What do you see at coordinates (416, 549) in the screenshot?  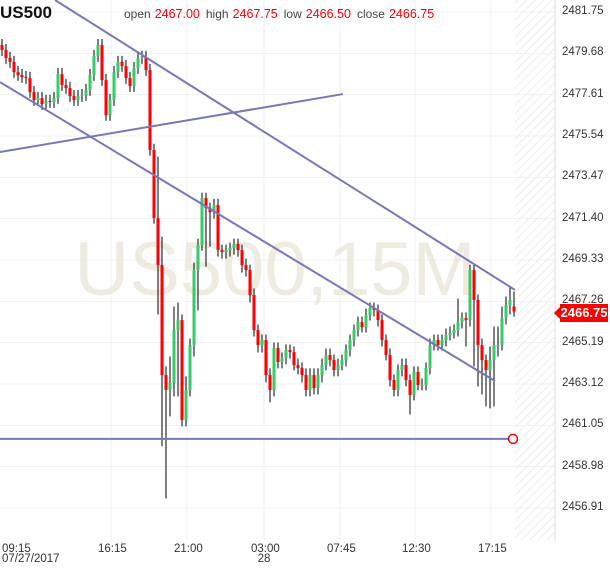 I see `time-tick-label: 12:30` at bounding box center [416, 549].